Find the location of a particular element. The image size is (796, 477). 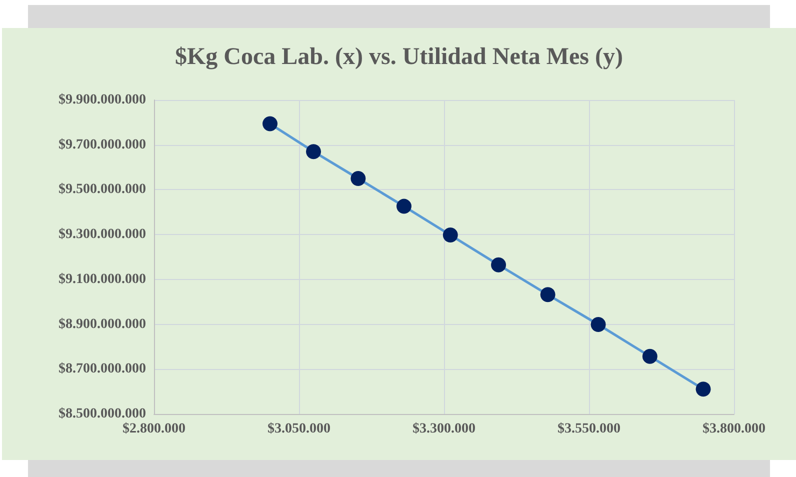

y-tick-label: $9.700.000.000 is located at coordinates (102, 144).